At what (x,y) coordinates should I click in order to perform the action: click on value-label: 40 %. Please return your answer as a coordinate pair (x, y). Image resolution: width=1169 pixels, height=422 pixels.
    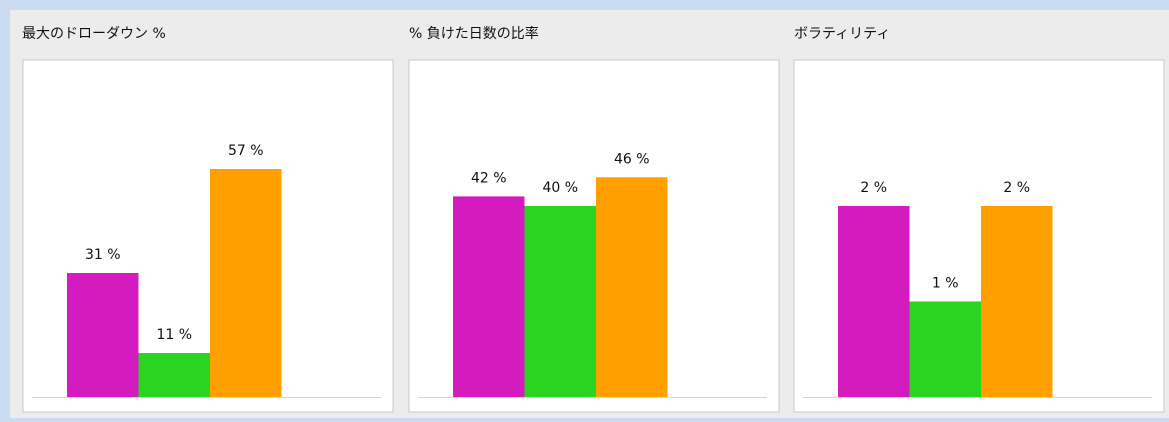
    Looking at the image, I should click on (560, 188).